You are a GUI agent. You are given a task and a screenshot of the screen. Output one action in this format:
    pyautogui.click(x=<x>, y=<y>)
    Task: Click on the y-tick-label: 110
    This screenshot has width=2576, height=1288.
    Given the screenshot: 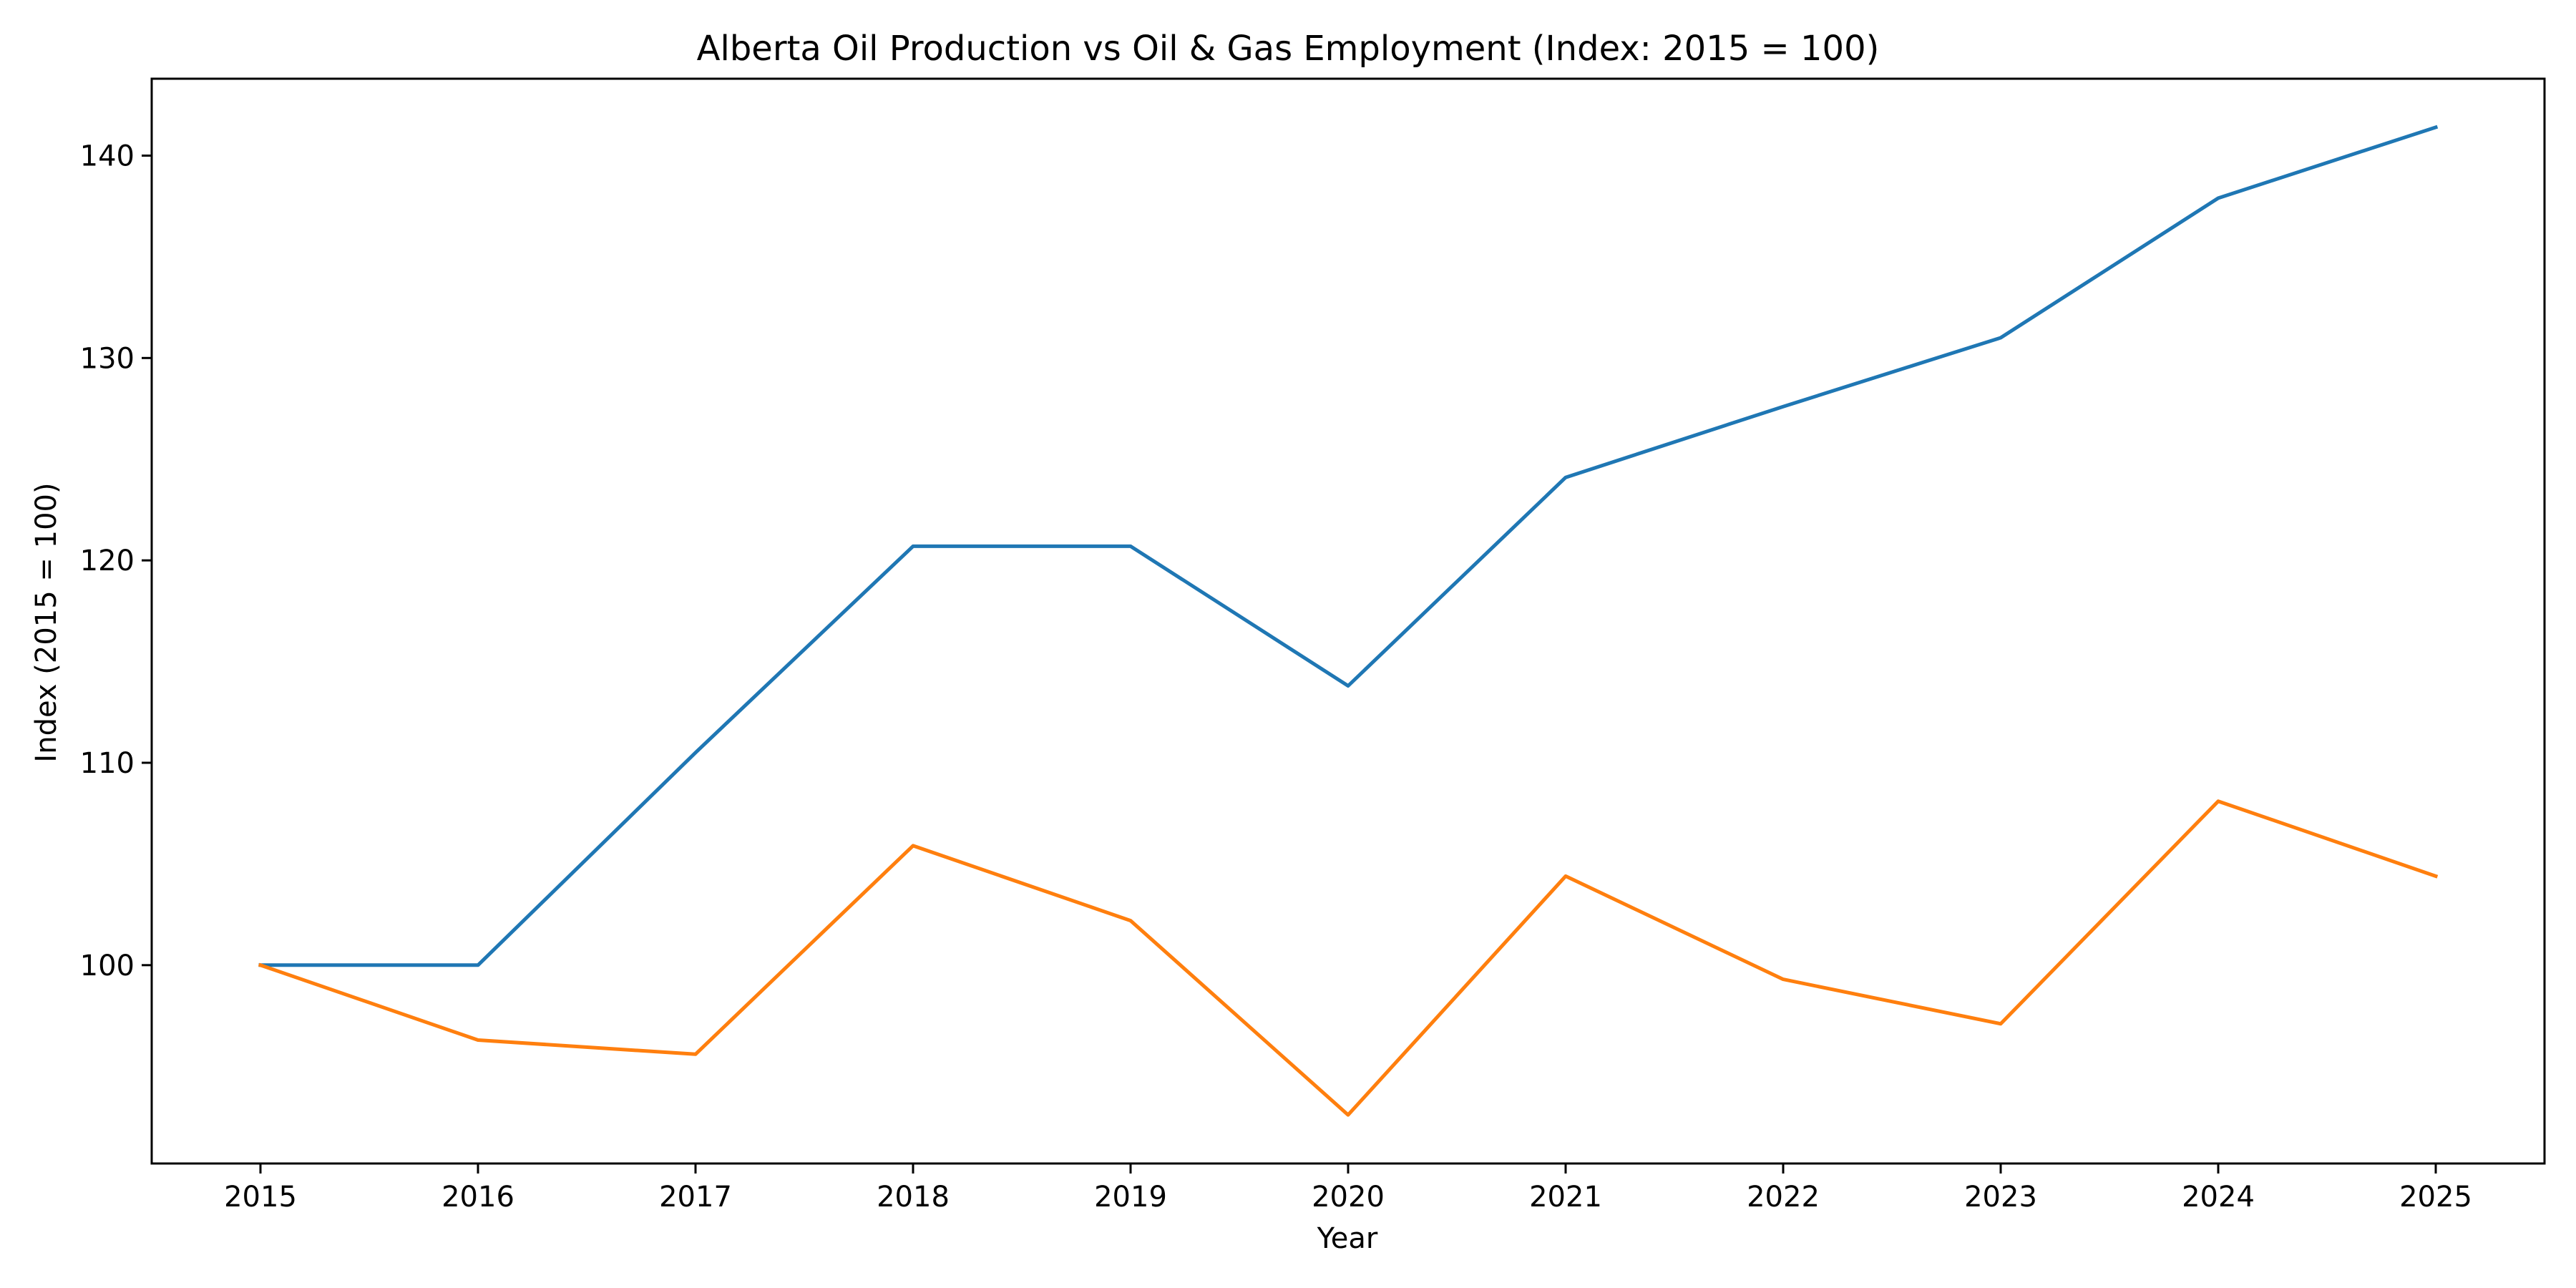 What is the action you would take?
    pyautogui.click(x=107, y=763)
    